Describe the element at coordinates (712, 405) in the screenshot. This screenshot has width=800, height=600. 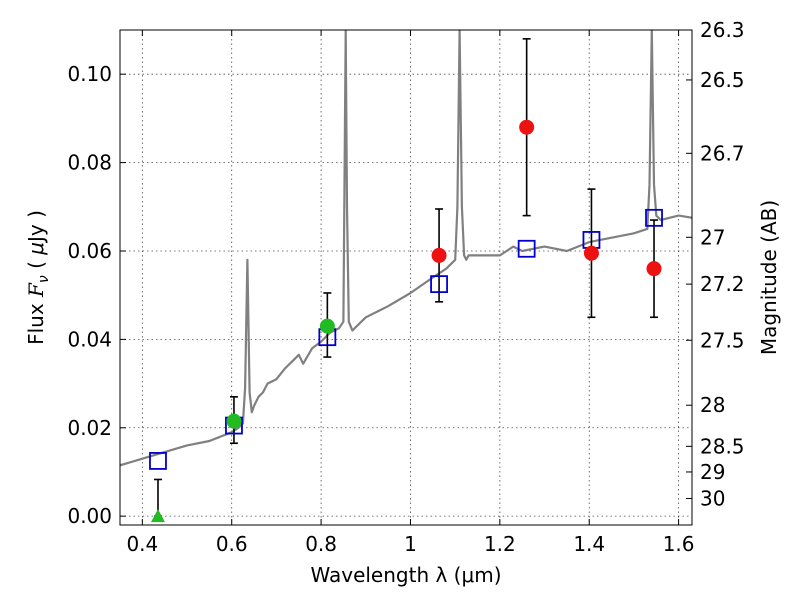
I see `right-tick-label: 28` at that location.